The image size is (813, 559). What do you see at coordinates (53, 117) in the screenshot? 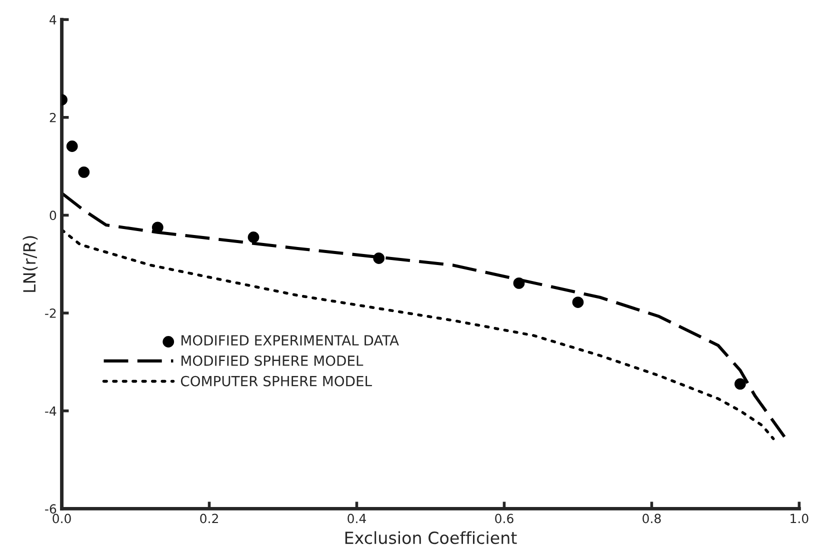
I see `y-tick-label: 2` at bounding box center [53, 117].